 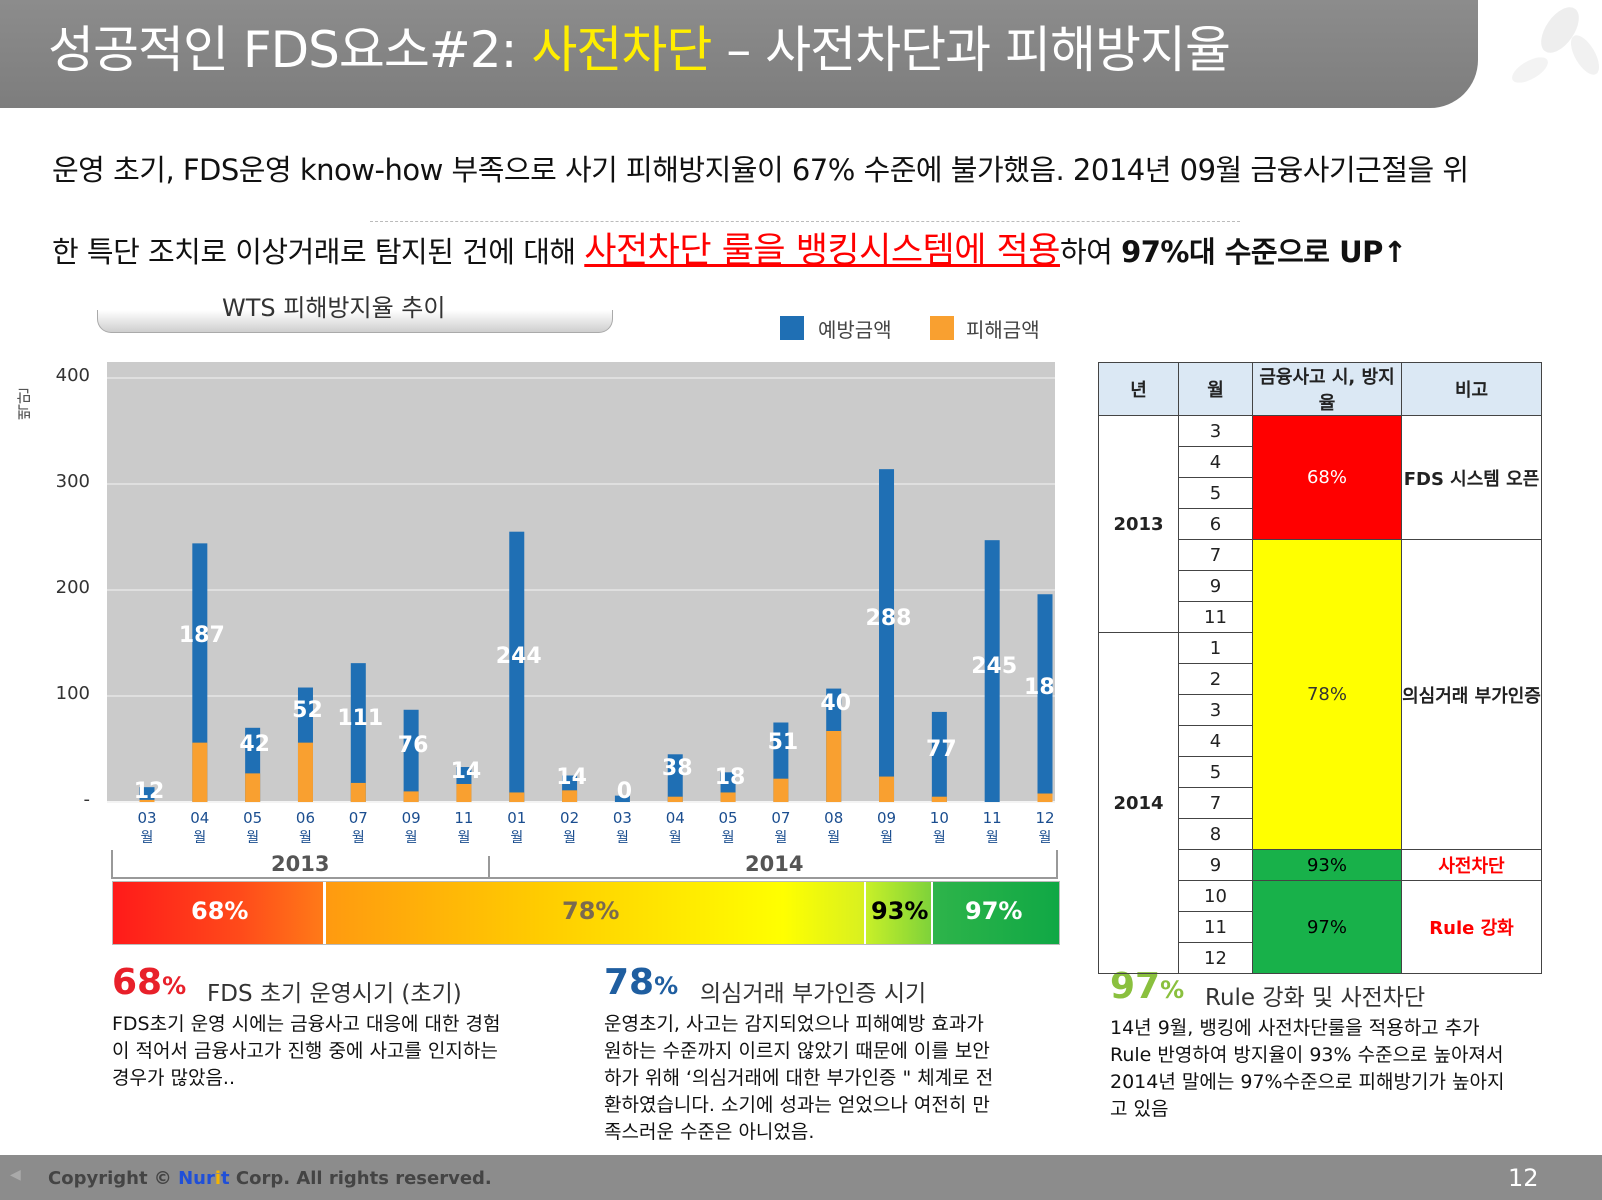 What do you see at coordinates (1320, 617) in the screenshot?
I see `table-row: 11` at bounding box center [1320, 617].